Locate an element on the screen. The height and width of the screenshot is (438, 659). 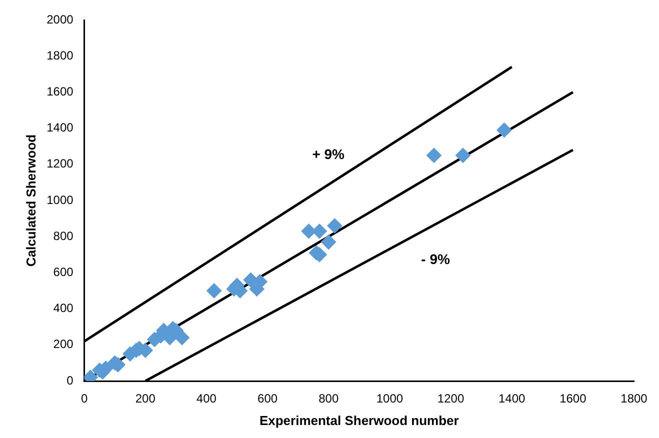
y-tick-label: 0 is located at coordinates (70, 380).